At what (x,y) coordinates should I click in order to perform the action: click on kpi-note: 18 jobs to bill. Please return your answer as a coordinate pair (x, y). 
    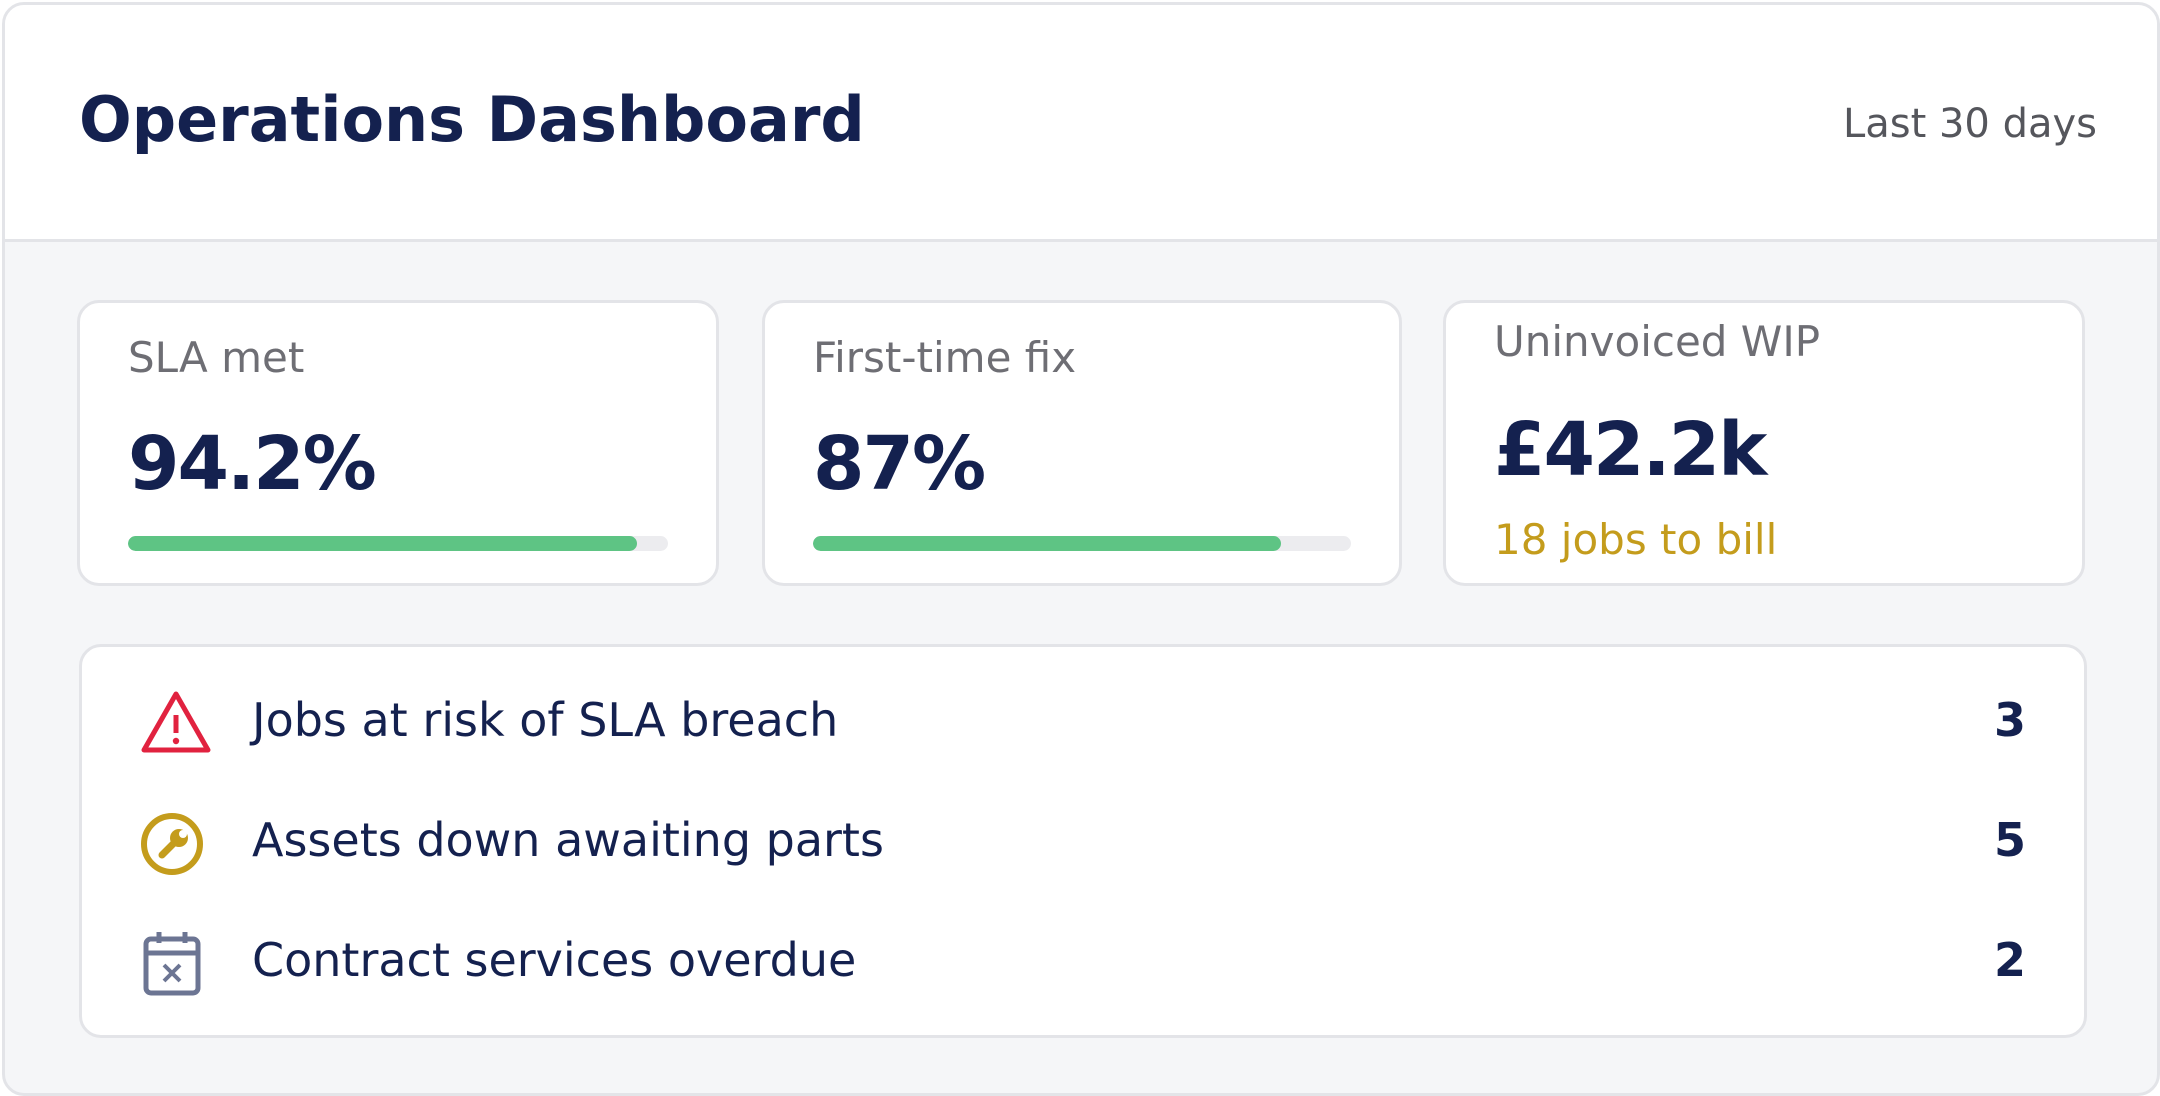
    Looking at the image, I should click on (1636, 539).